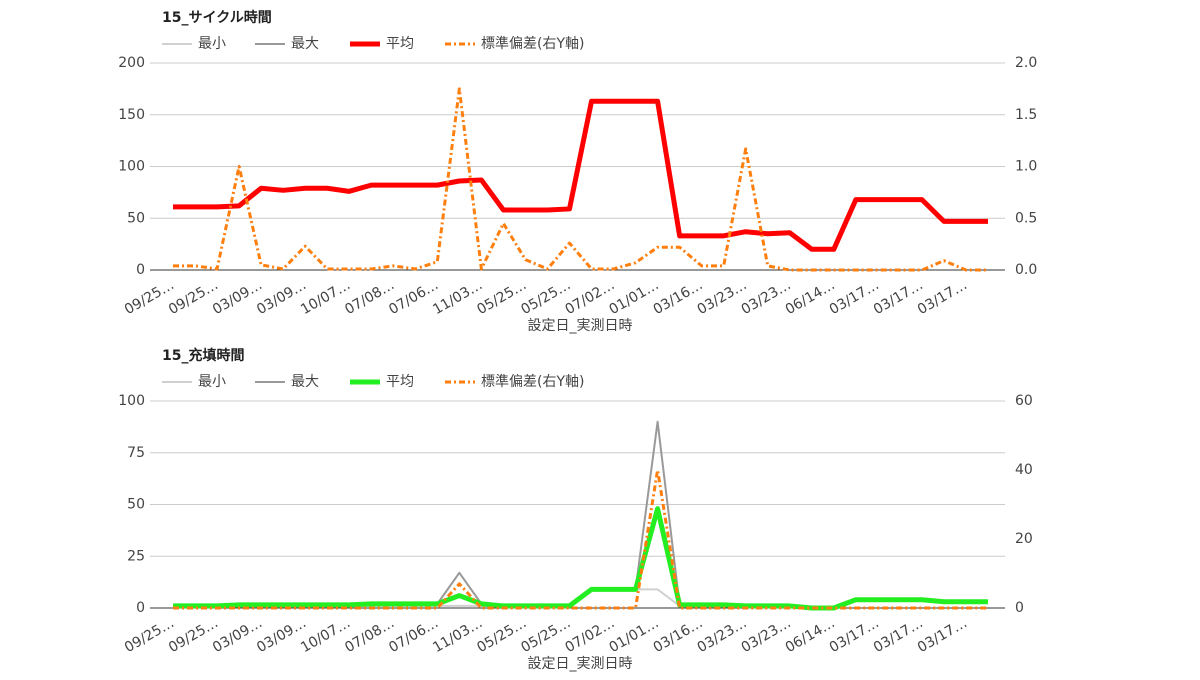  Describe the element at coordinates (217, 17) in the screenshot. I see `chart-title: 15_サイクル時間` at that location.